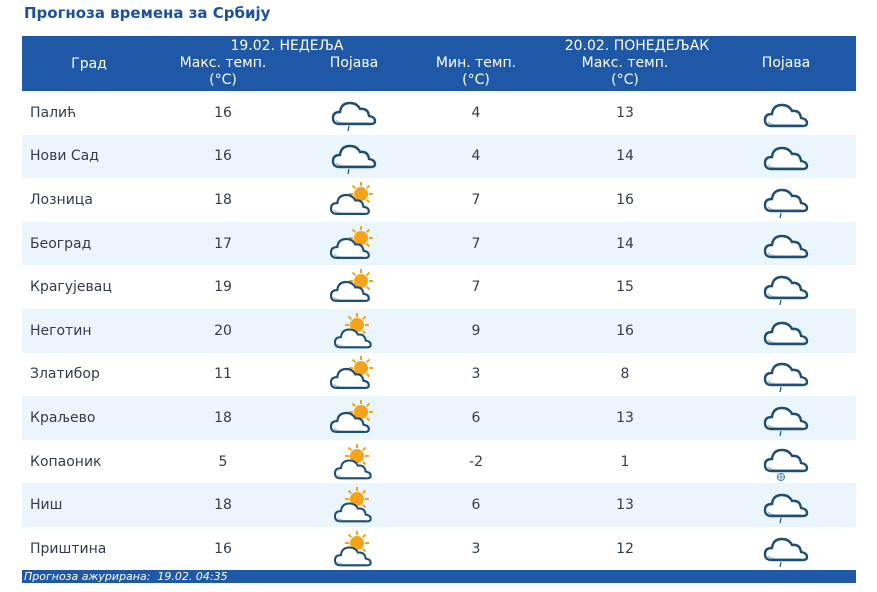  Describe the element at coordinates (625, 287) in the screenshot. I see `day2-max-temp: 15` at that location.